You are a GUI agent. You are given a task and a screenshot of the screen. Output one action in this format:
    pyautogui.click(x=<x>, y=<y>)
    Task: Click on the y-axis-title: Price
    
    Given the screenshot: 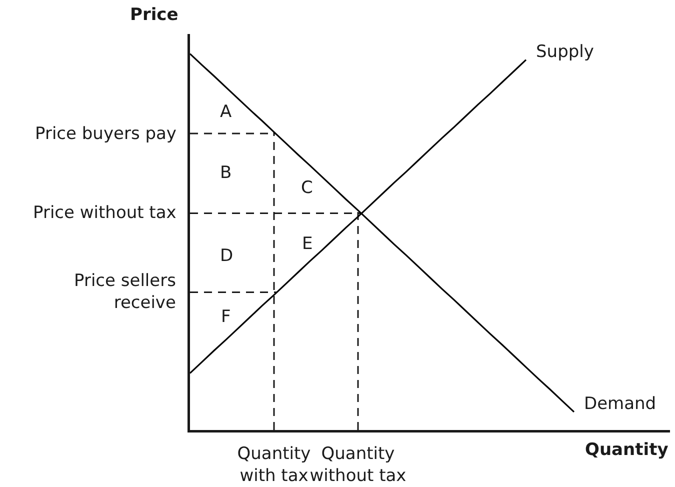 What is the action you would take?
    pyautogui.click(x=154, y=15)
    